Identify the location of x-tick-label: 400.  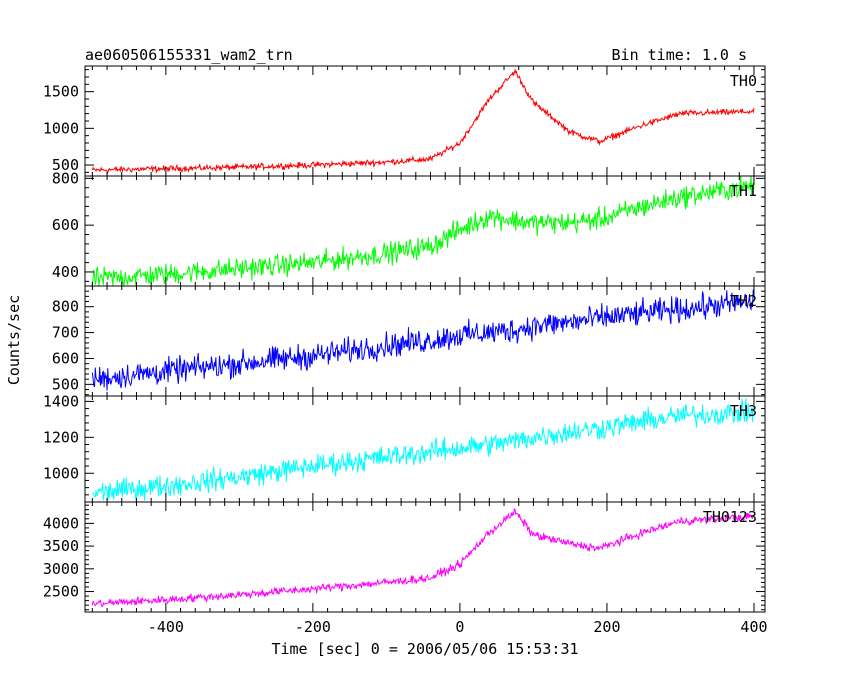
(753, 627).